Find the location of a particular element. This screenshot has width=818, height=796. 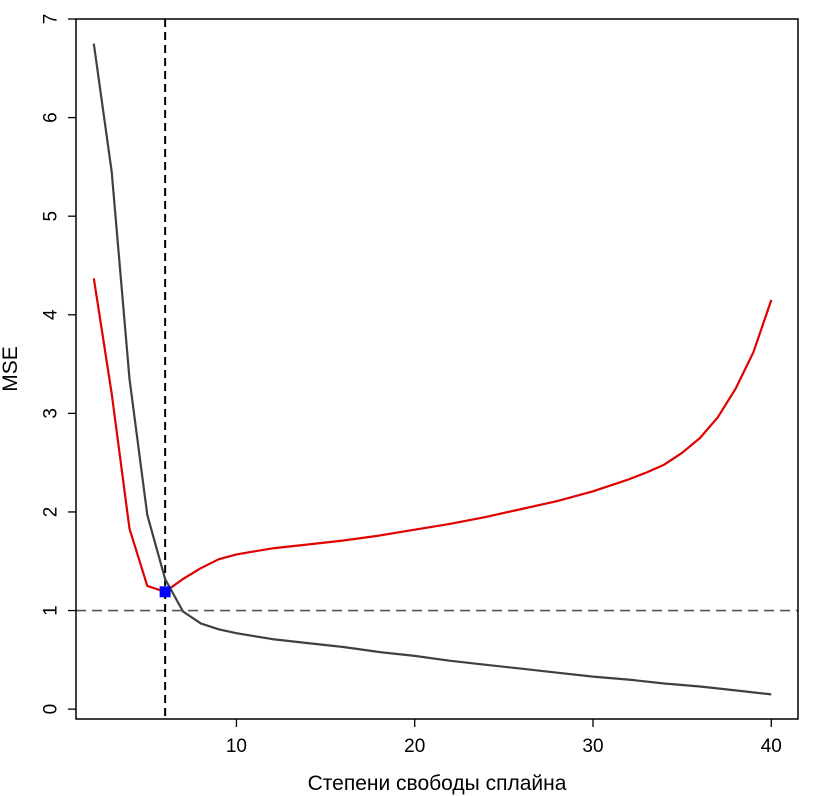

x-axis: 10 20 30 40 is located at coordinates (504, 738).